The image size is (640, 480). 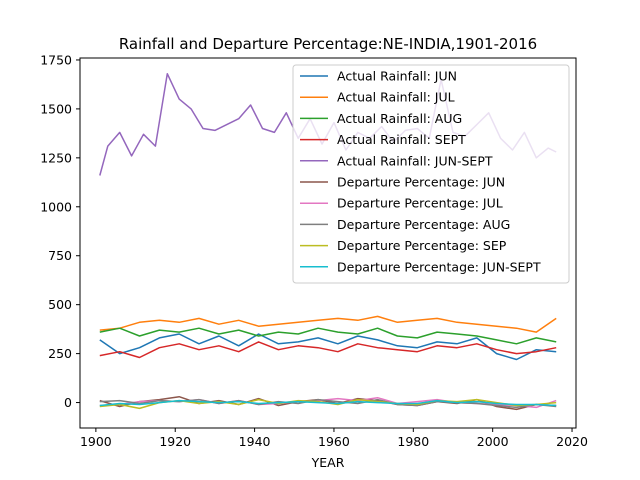 What do you see at coordinates (421, 182) in the screenshot?
I see `legend-label: Departure Percentage: JUN` at bounding box center [421, 182].